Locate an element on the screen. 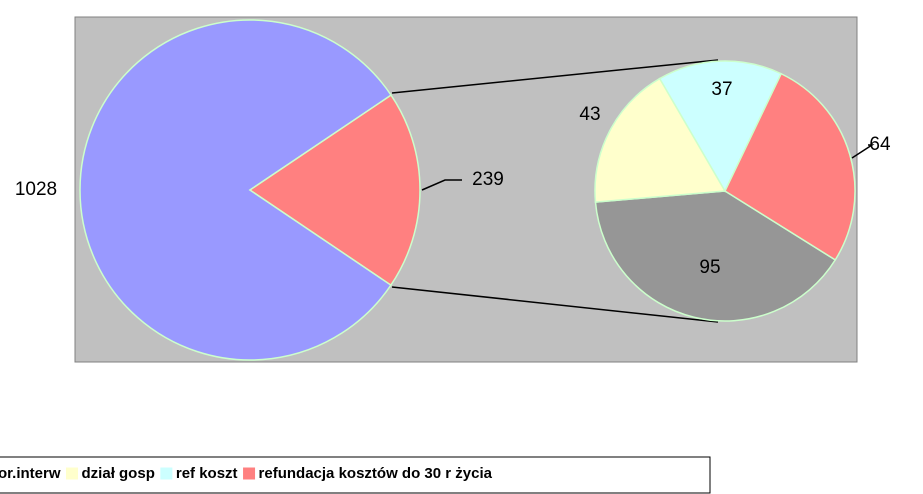 The width and height of the screenshot is (923, 494). data-label: 64 is located at coordinates (880, 144).